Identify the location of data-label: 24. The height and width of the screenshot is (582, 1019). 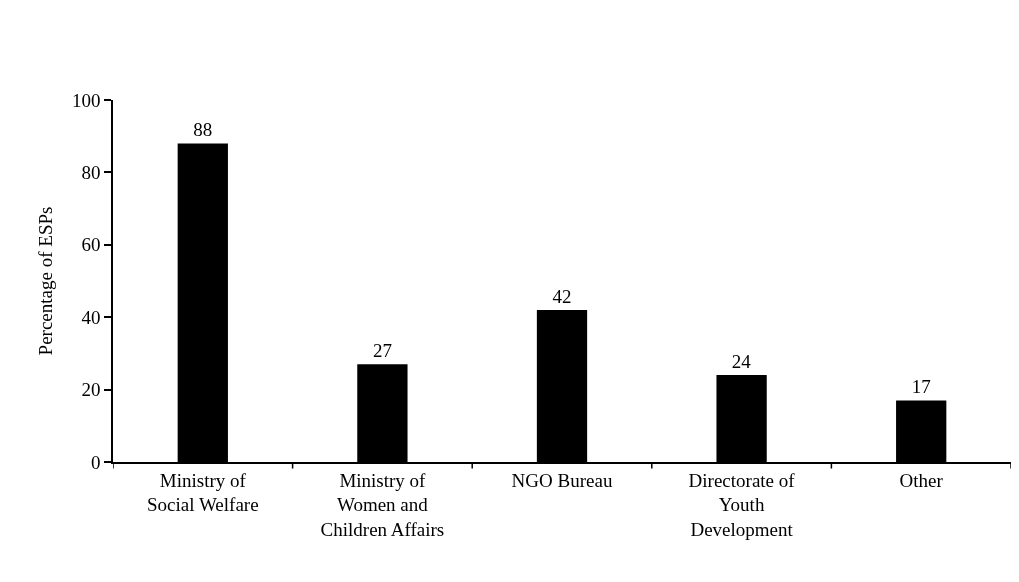
(741, 362).